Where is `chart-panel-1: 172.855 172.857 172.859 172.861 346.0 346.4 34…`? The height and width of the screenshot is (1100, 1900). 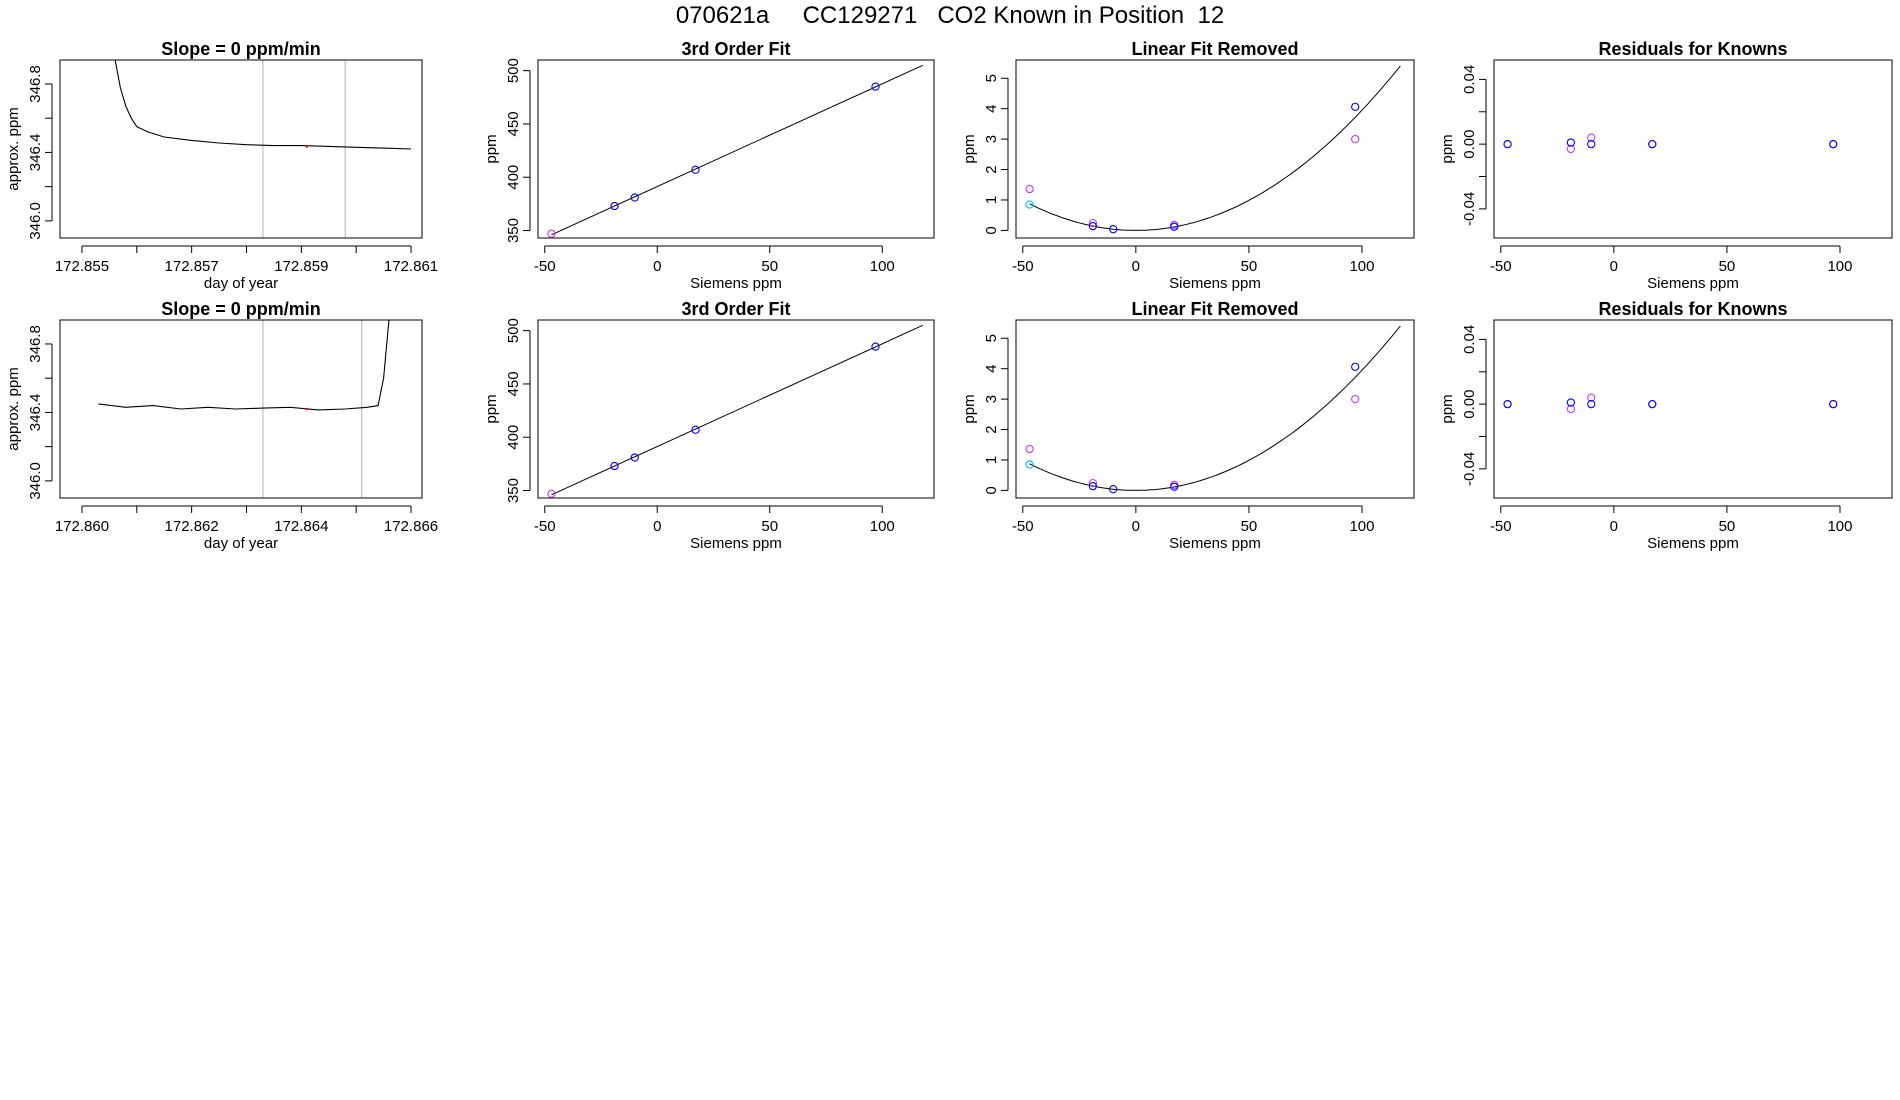
chart-panel-1: 172.855 172.857 172.859 172.861 346.0 346.4 34… is located at coordinates (221, 165).